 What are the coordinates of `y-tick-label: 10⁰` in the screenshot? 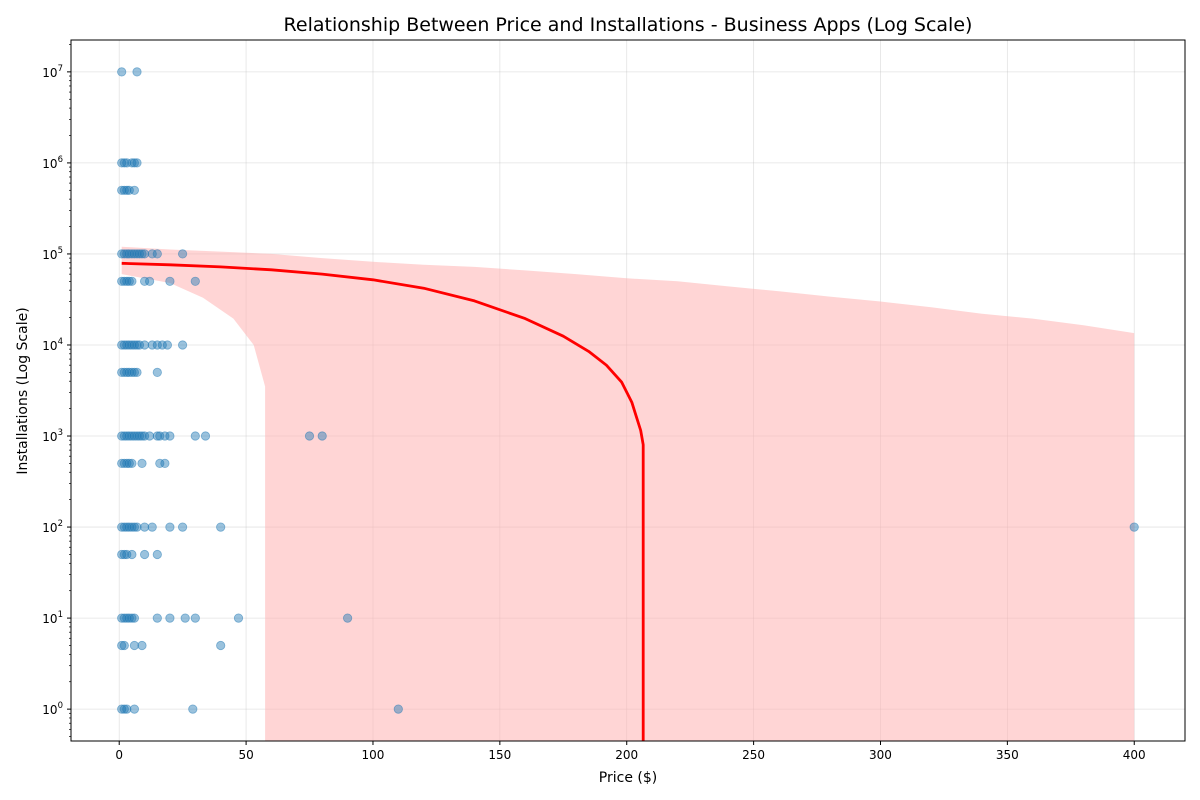 It's located at (52, 709).